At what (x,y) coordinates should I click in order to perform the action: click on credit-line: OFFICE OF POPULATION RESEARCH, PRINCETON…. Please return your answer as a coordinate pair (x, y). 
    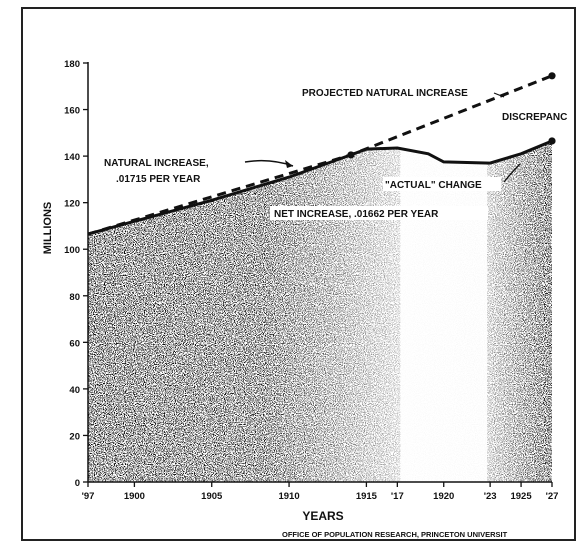
    Looking at the image, I should click on (395, 534).